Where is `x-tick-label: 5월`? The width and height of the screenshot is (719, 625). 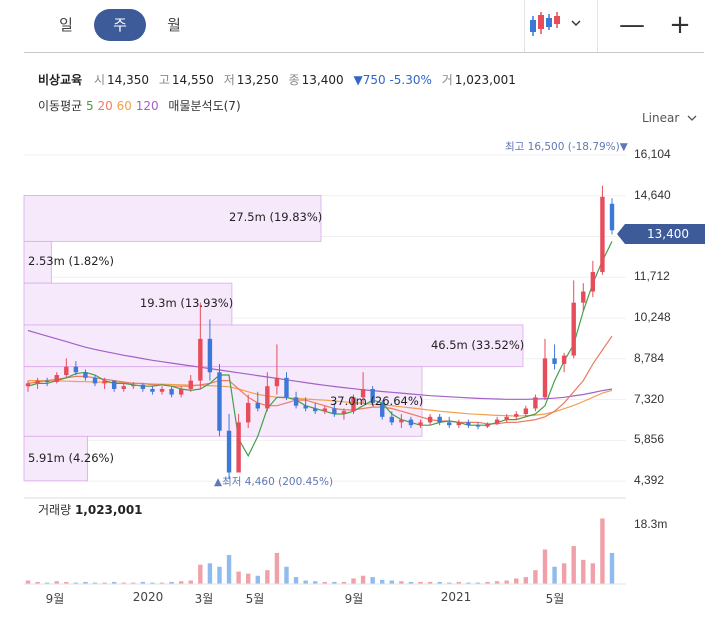 x-tick-label: 5월 is located at coordinates (555, 599).